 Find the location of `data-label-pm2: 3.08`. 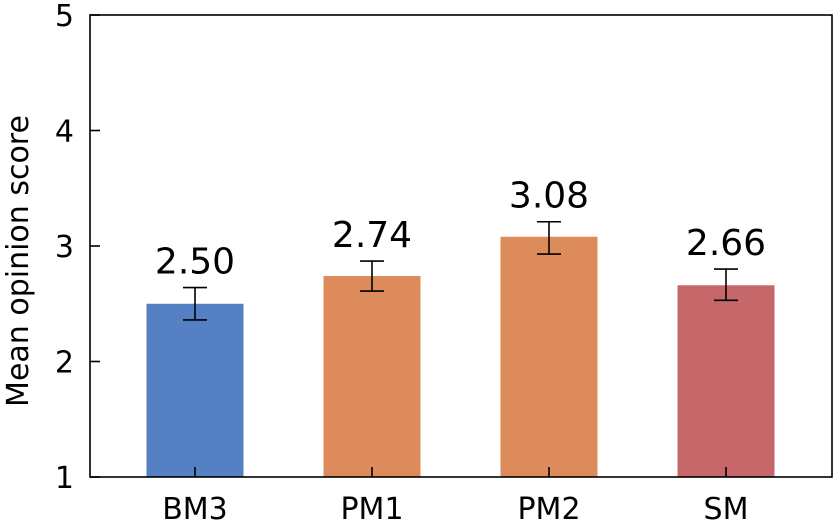

data-label-pm2: 3.08 is located at coordinates (549, 196).